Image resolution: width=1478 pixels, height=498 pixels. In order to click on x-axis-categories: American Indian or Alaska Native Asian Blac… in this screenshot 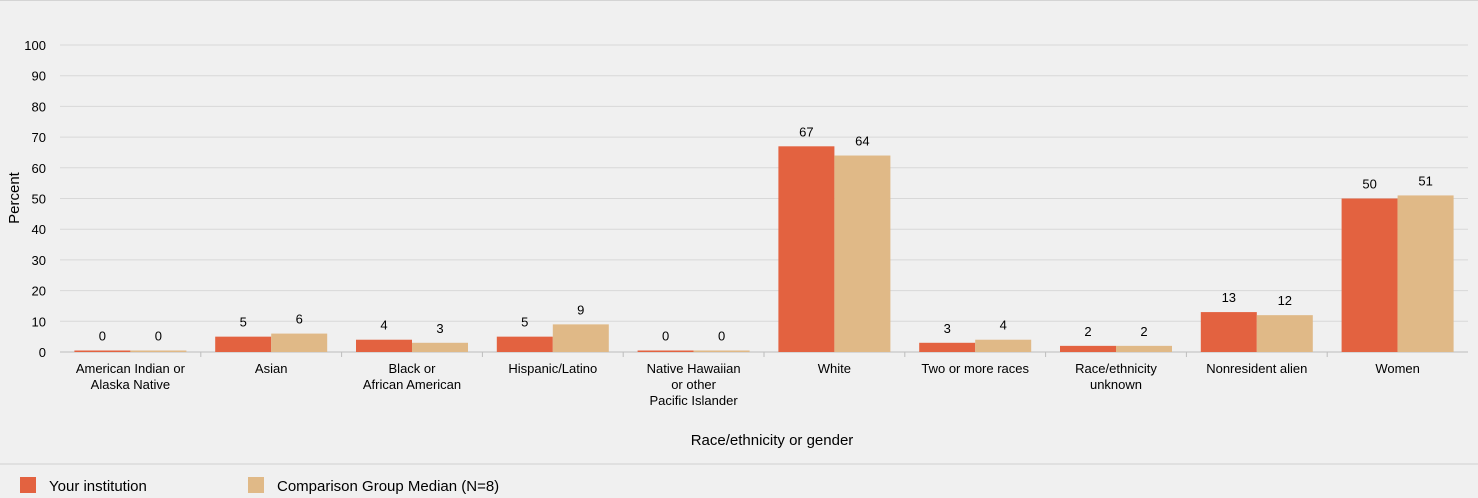, I will do `click(748, 384)`.